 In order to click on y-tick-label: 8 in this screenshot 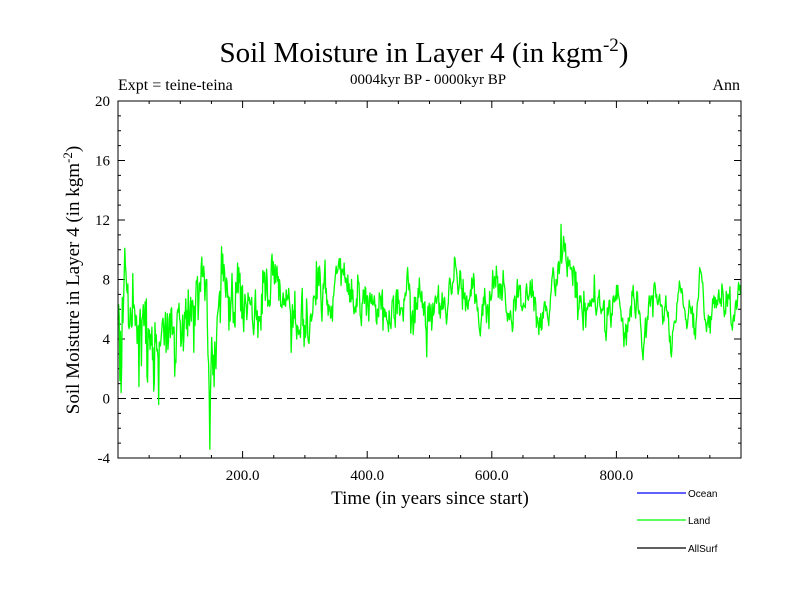, I will do `click(107, 281)`.